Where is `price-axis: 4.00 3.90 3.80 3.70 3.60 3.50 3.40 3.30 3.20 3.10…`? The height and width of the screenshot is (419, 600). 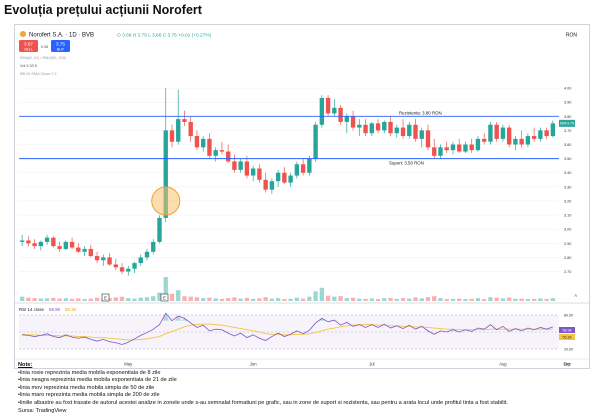
price-axis: 4.00 3.90 3.80 3.70 3.60 3.50 3.40 3.30 3.20 3.10… is located at coordinates (567, 180).